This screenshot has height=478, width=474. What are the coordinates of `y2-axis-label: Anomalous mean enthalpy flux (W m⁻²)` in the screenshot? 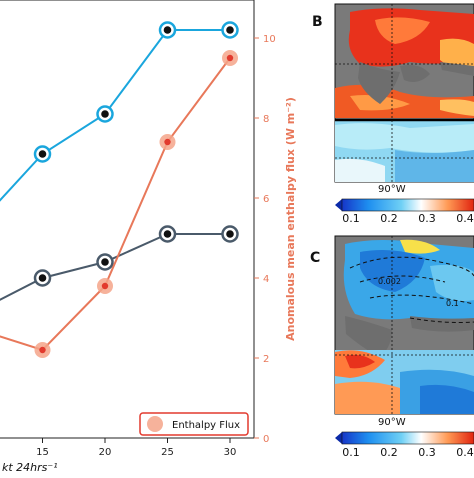 It's located at (290, 219).